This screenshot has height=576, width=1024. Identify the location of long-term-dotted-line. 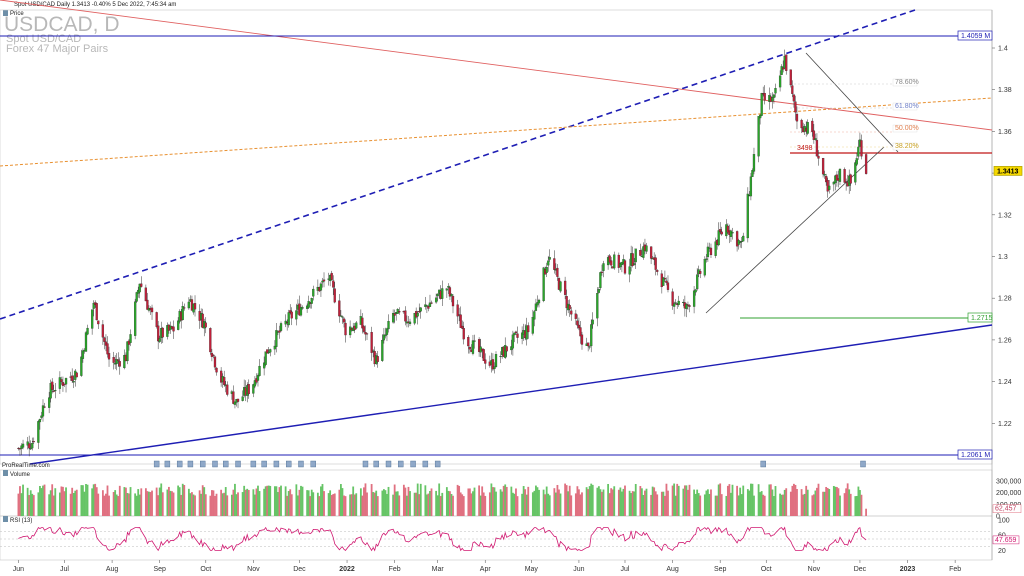
(496, 132).